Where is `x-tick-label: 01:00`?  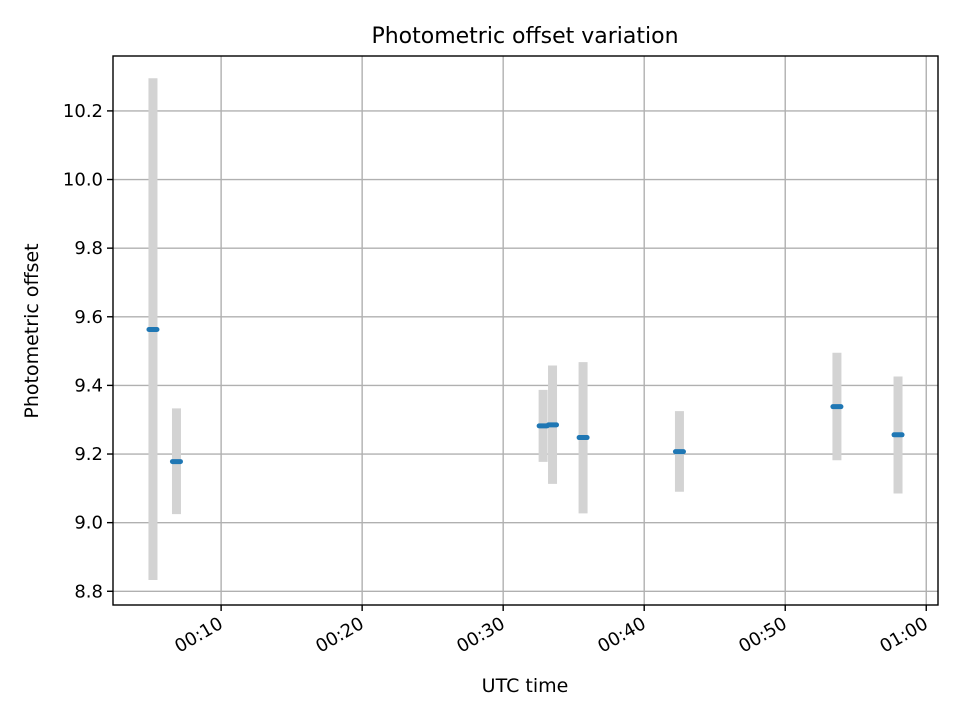 x-tick-label: 01:00 is located at coordinates (903, 635).